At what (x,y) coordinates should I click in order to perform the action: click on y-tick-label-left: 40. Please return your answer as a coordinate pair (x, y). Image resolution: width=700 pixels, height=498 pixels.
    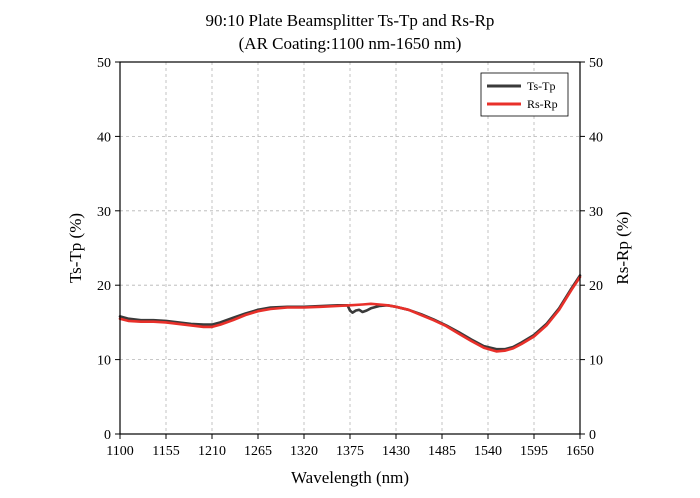
    Looking at the image, I should click on (104, 137).